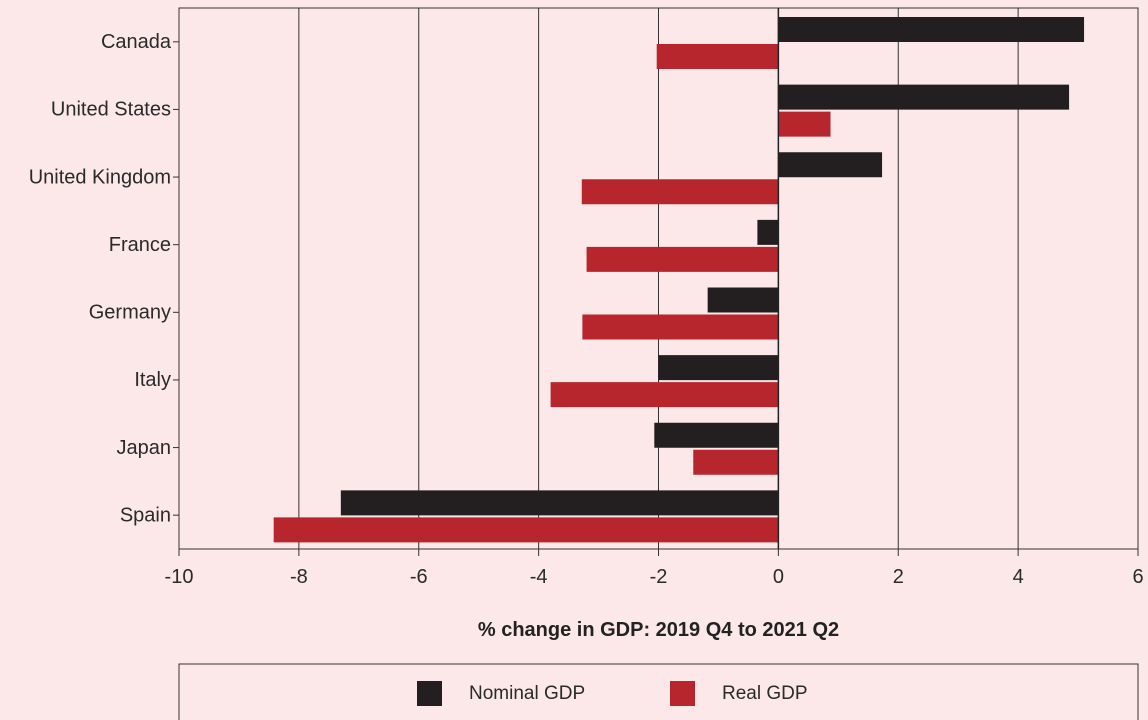  I want to click on category-label: Italy, so click(152, 380).